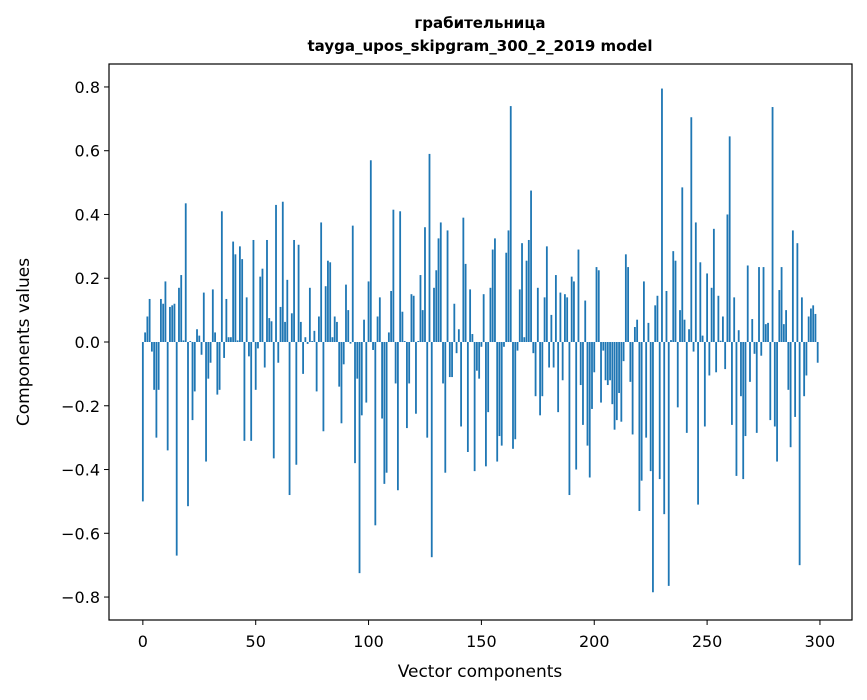  Describe the element at coordinates (87, 214) in the screenshot. I see `y-tick-label: 0.4` at that location.